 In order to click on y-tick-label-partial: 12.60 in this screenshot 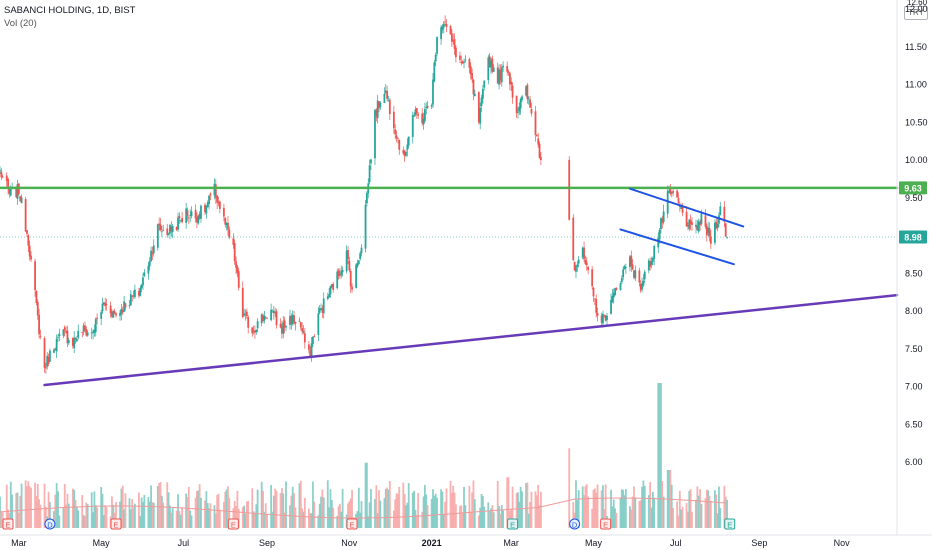, I will do `click(917, 3)`.